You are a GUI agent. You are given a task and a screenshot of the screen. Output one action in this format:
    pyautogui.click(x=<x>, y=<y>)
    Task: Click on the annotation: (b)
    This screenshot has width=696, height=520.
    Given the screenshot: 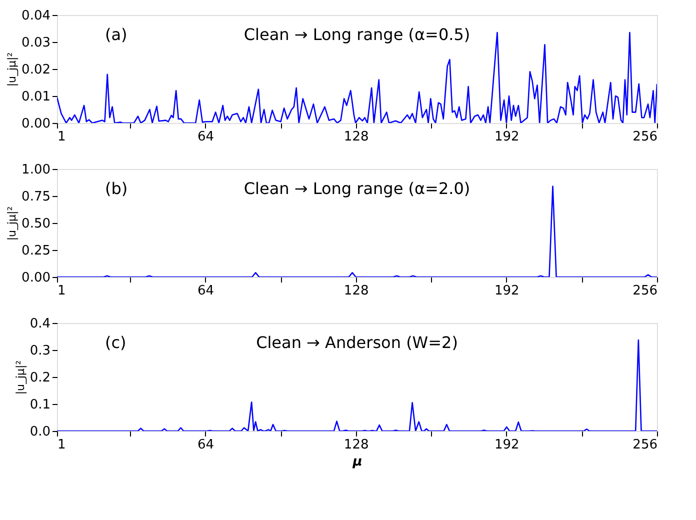 What is the action you would take?
    pyautogui.click(x=116, y=188)
    